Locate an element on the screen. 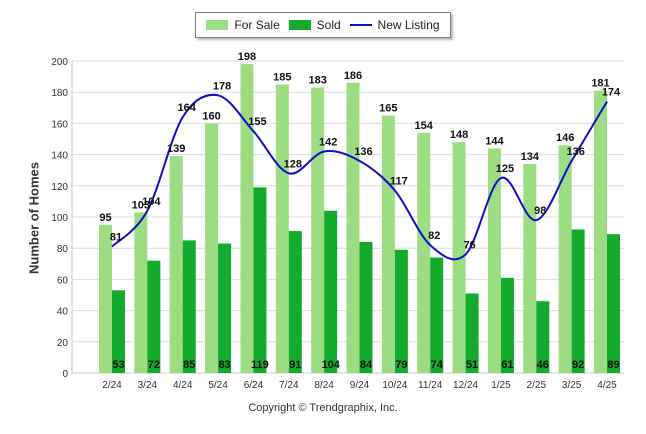 The image size is (646, 434). x-tick-label: 7/24 is located at coordinates (289, 385).